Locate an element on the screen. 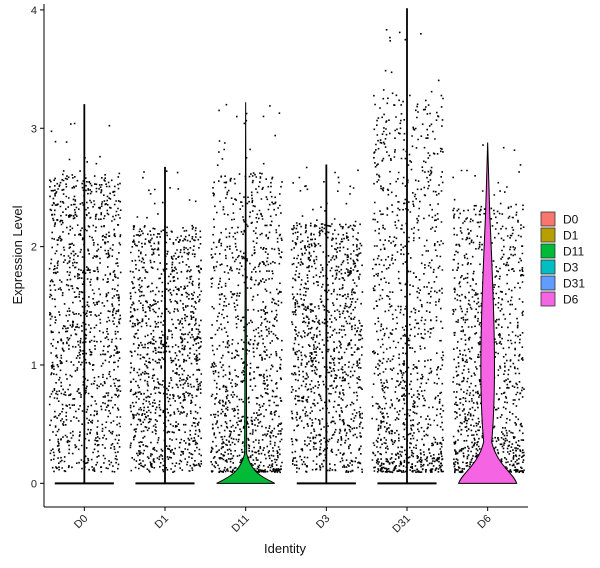 This screenshot has width=600, height=568. y-axis-title: Expression Level is located at coordinates (17, 254).